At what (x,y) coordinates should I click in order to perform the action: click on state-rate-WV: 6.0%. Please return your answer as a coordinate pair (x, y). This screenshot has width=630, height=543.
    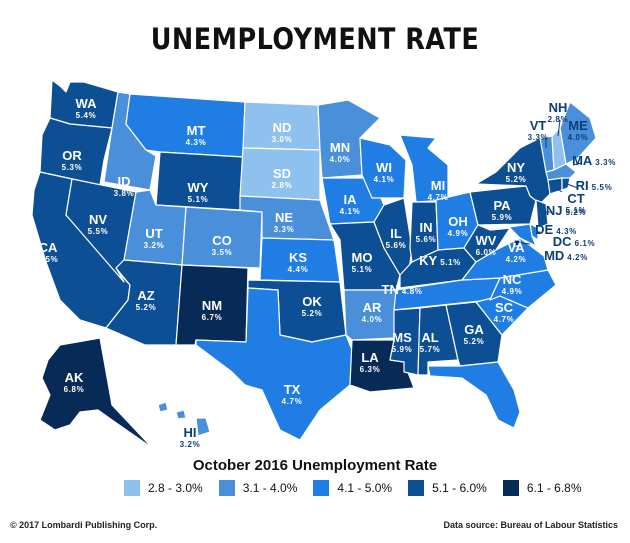
    Looking at the image, I should click on (486, 252).